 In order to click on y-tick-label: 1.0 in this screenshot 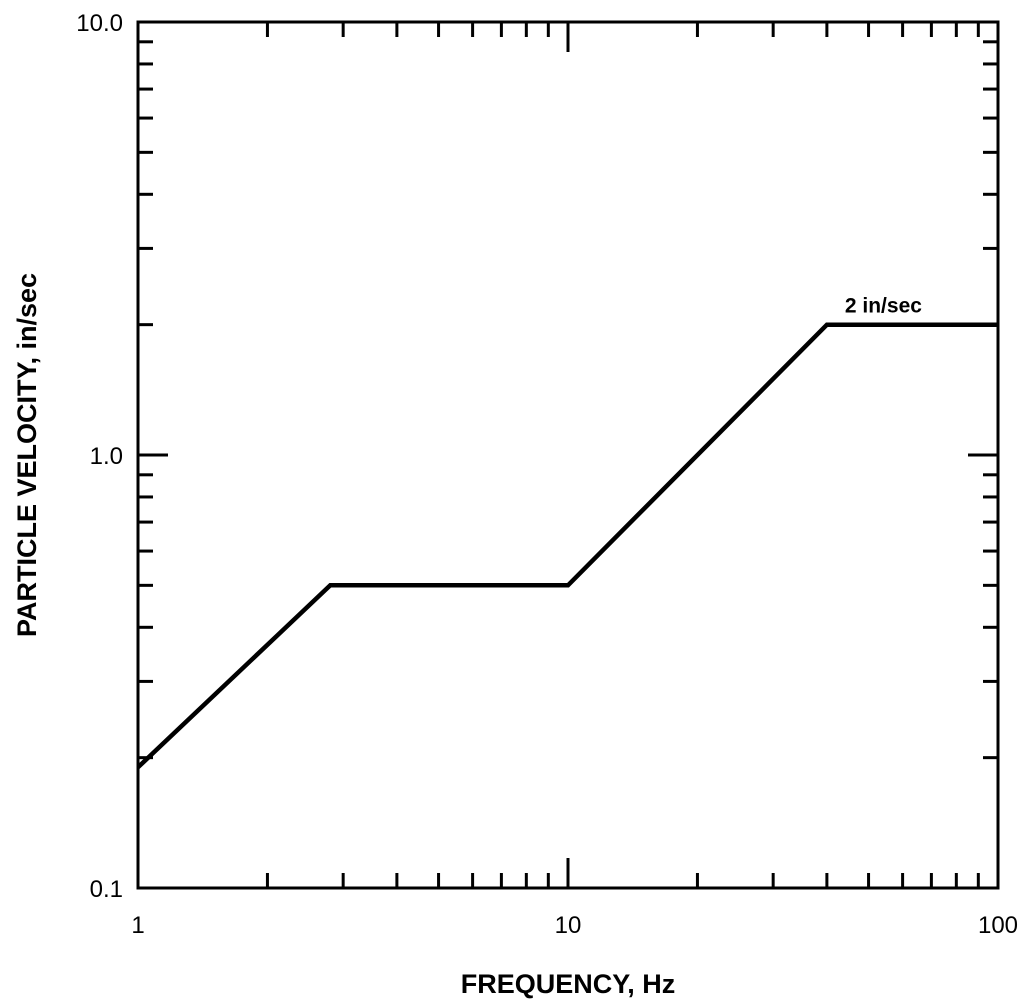, I will do `click(106, 456)`.